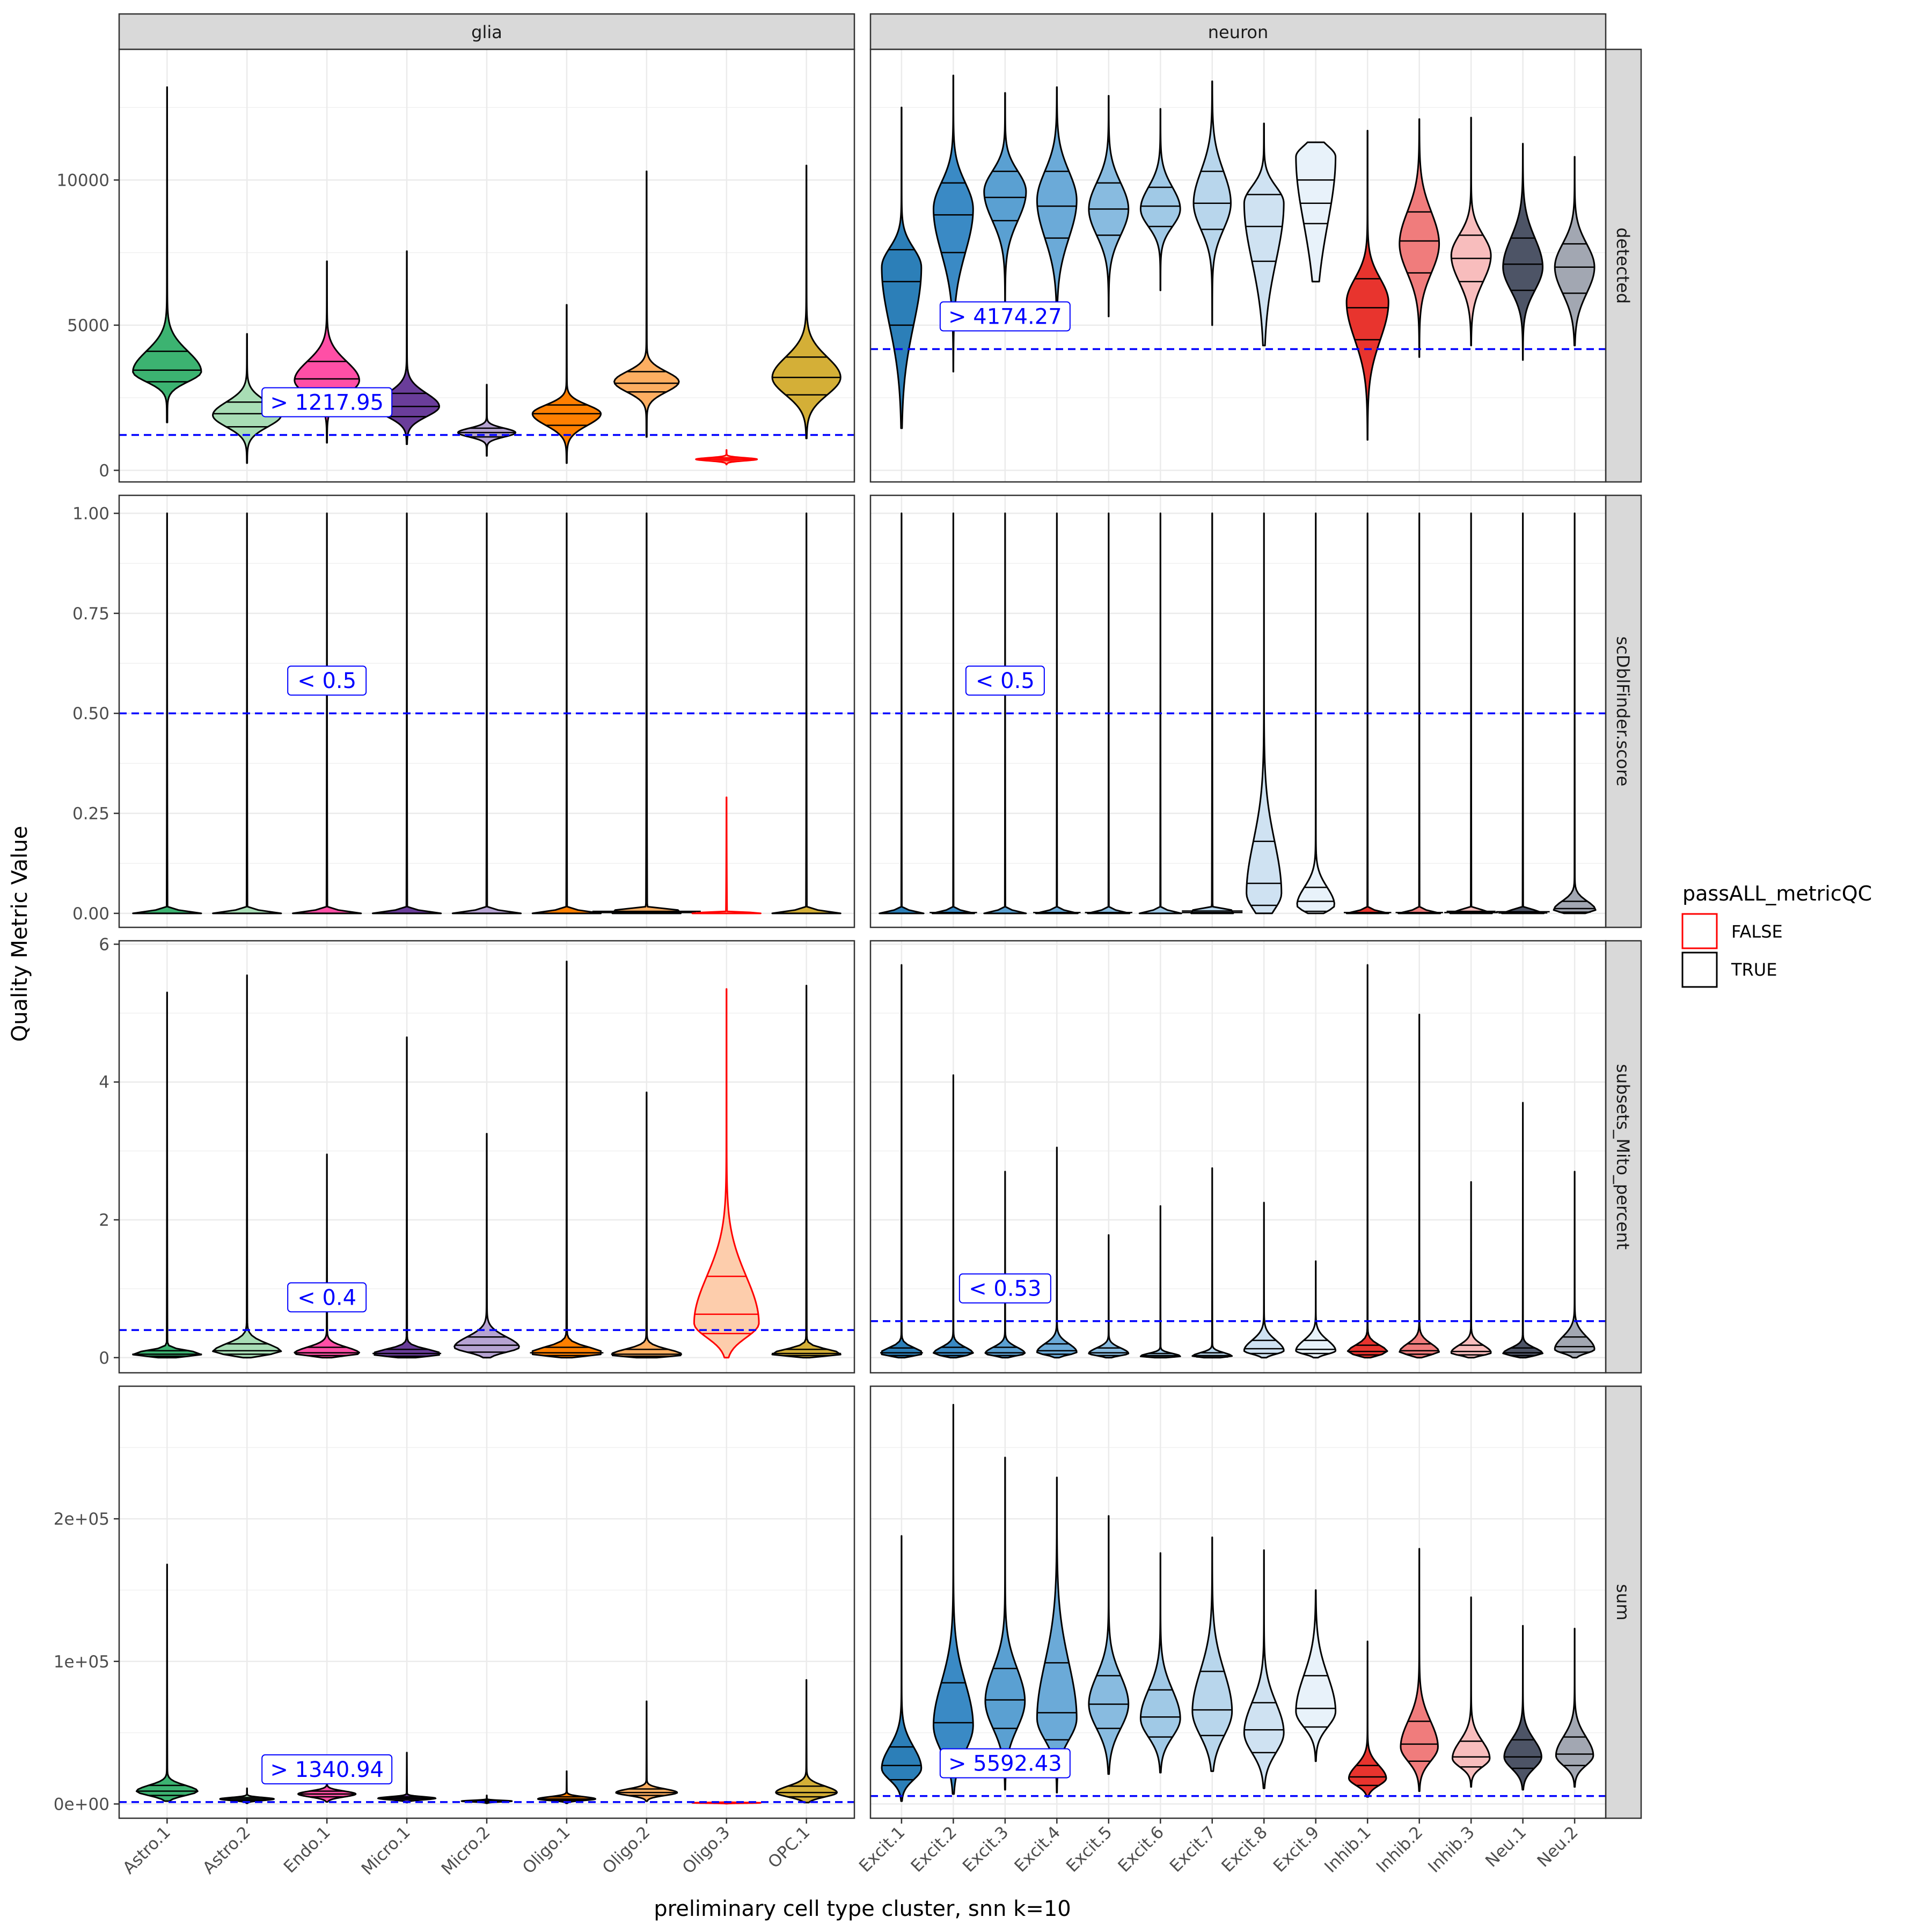 The image size is (1932, 1932). Describe the element at coordinates (1419, 238) in the screenshot. I see `violin-inhib-2-detected` at that location.